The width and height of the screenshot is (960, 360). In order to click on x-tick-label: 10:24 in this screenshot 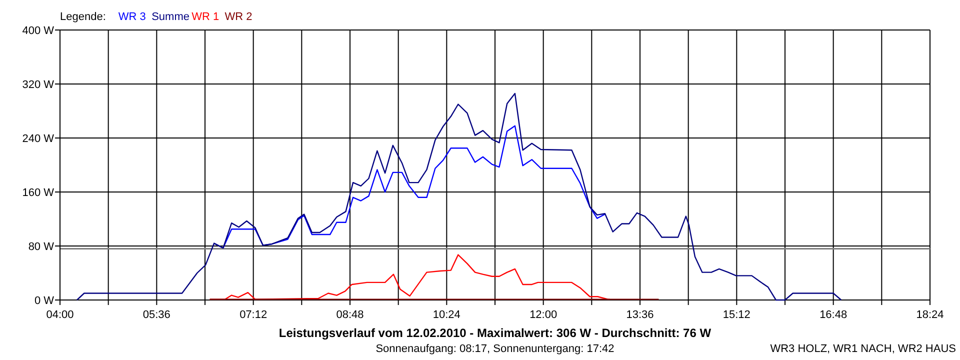, I will do `click(446, 315)`.